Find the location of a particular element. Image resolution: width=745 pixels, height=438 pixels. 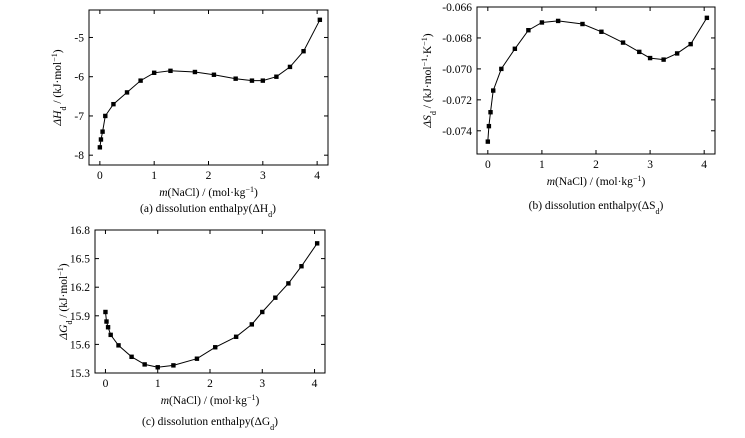

y-tick-label: 15.6 is located at coordinates (80, 345).